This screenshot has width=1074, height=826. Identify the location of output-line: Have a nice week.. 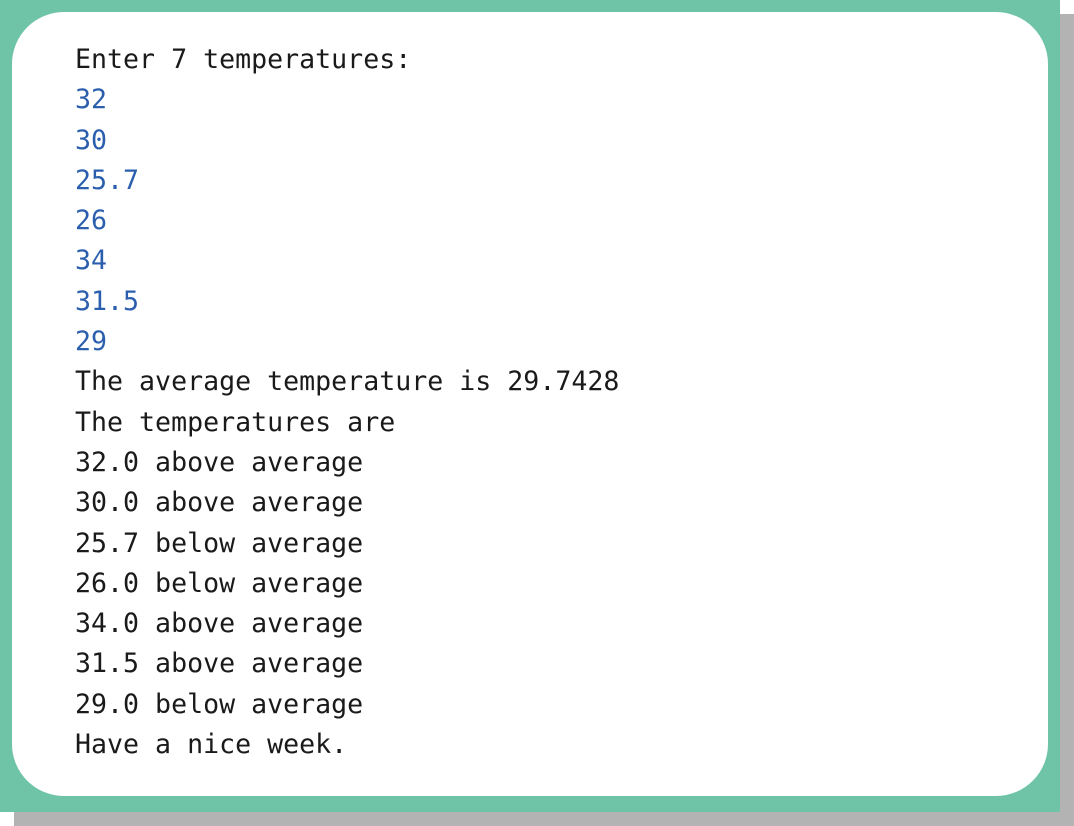
(211, 745).